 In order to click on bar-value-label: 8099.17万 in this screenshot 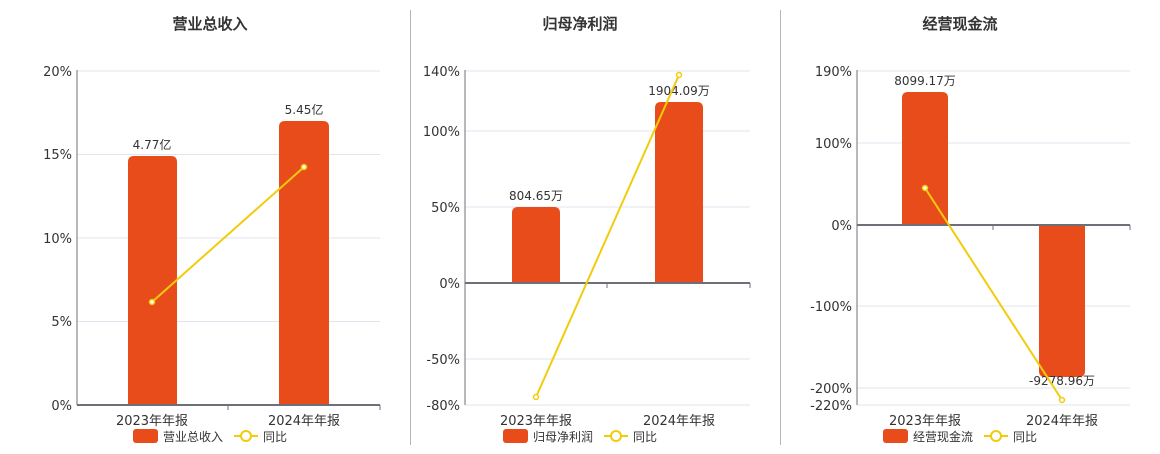, I will do `click(925, 81)`.